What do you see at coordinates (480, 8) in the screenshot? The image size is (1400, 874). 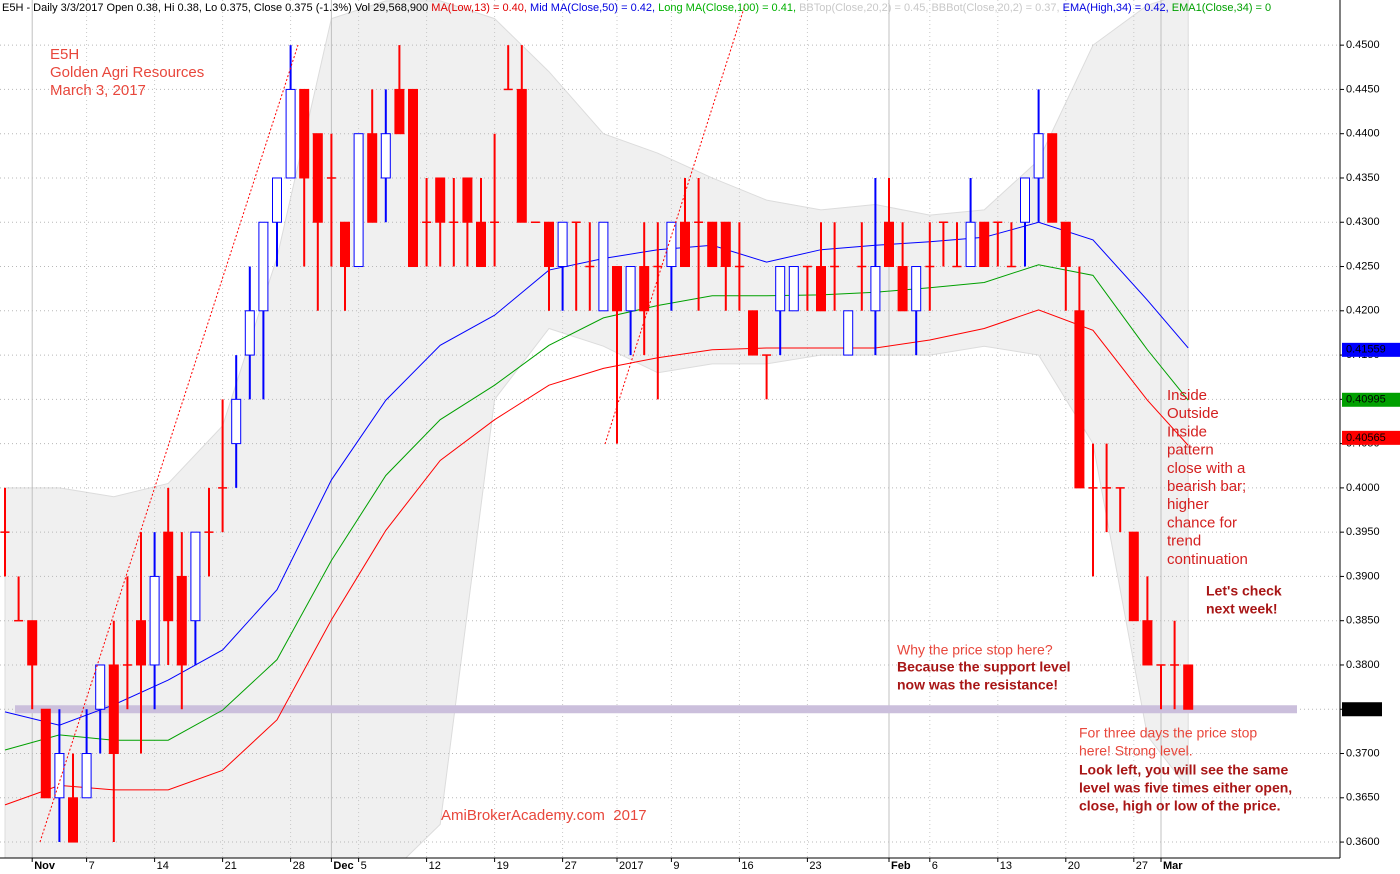 I see `header-segment: MA(Low,13) = 0.40,` at bounding box center [480, 8].